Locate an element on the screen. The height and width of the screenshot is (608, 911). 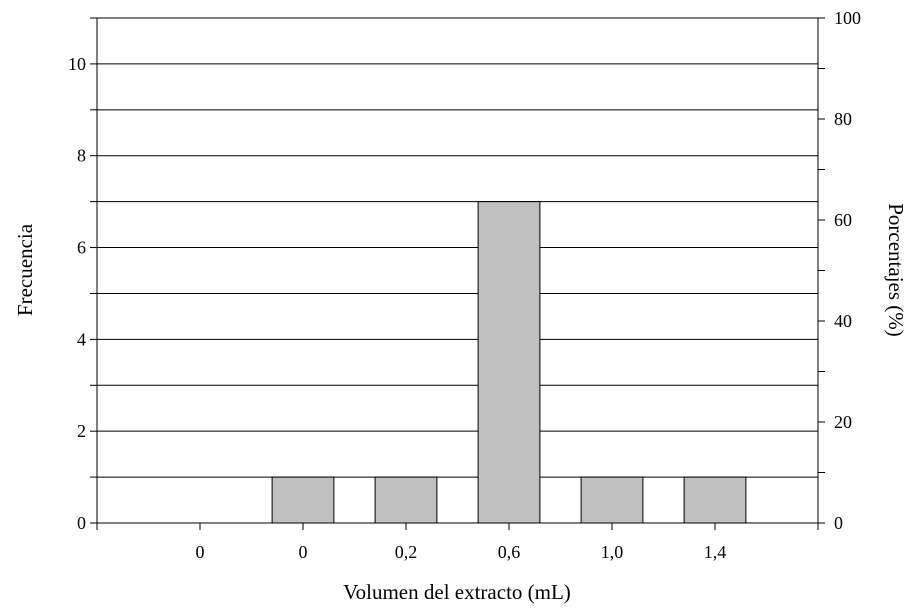
y-tick-label: 2 is located at coordinates (81, 431).